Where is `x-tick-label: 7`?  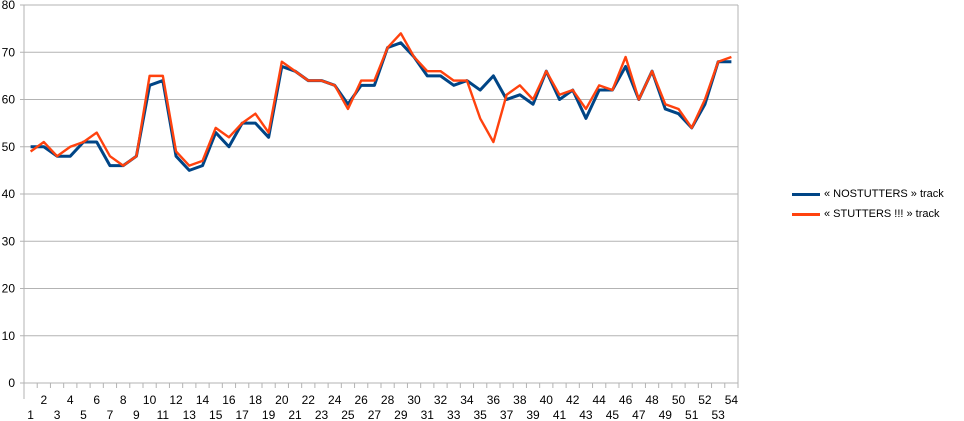
x-tick-label: 7 is located at coordinates (110, 414).